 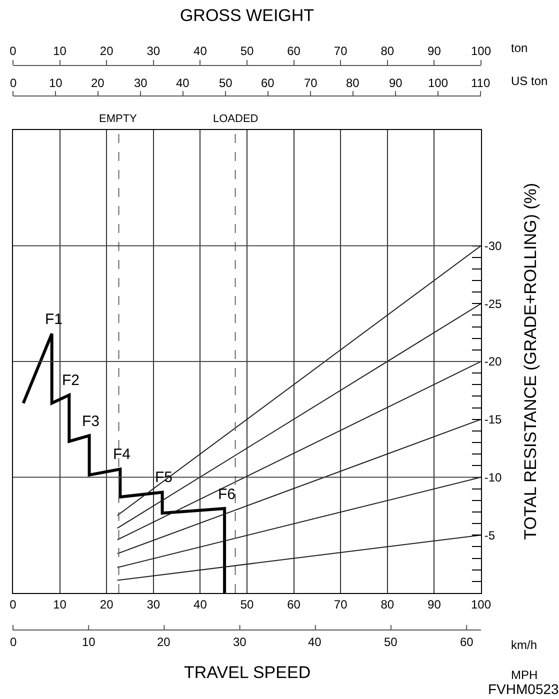 What do you see at coordinates (247, 15) in the screenshot?
I see `chart-title: GROSS WEIGHT` at bounding box center [247, 15].